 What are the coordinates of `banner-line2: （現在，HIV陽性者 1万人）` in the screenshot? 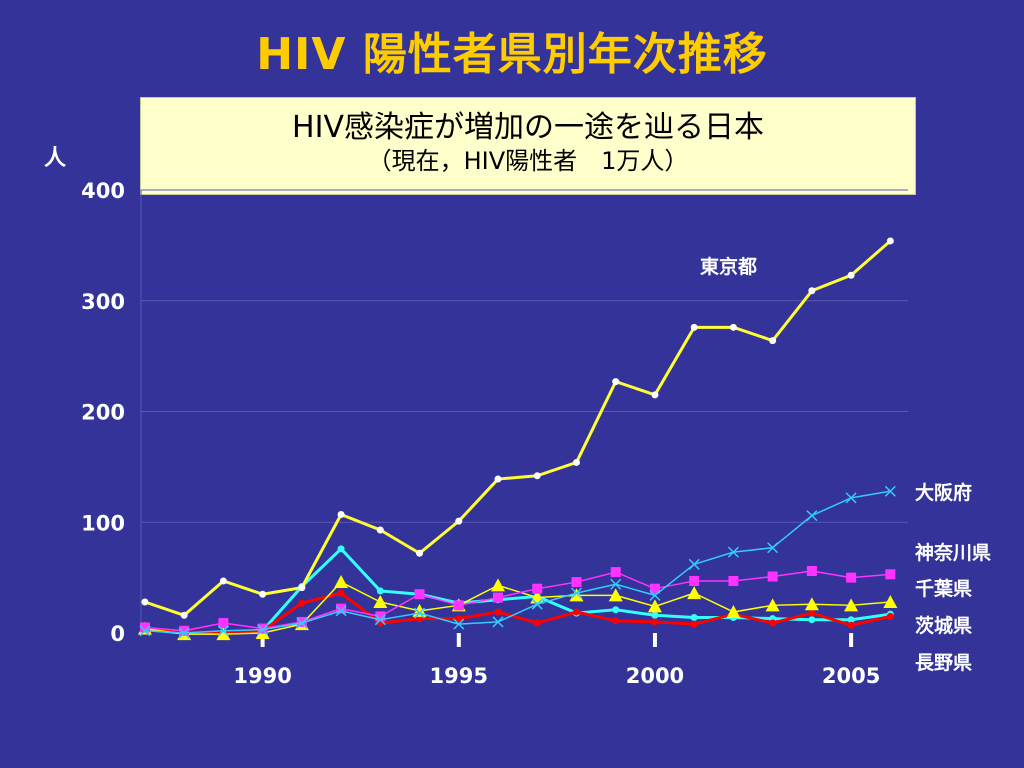 It's located at (528, 161).